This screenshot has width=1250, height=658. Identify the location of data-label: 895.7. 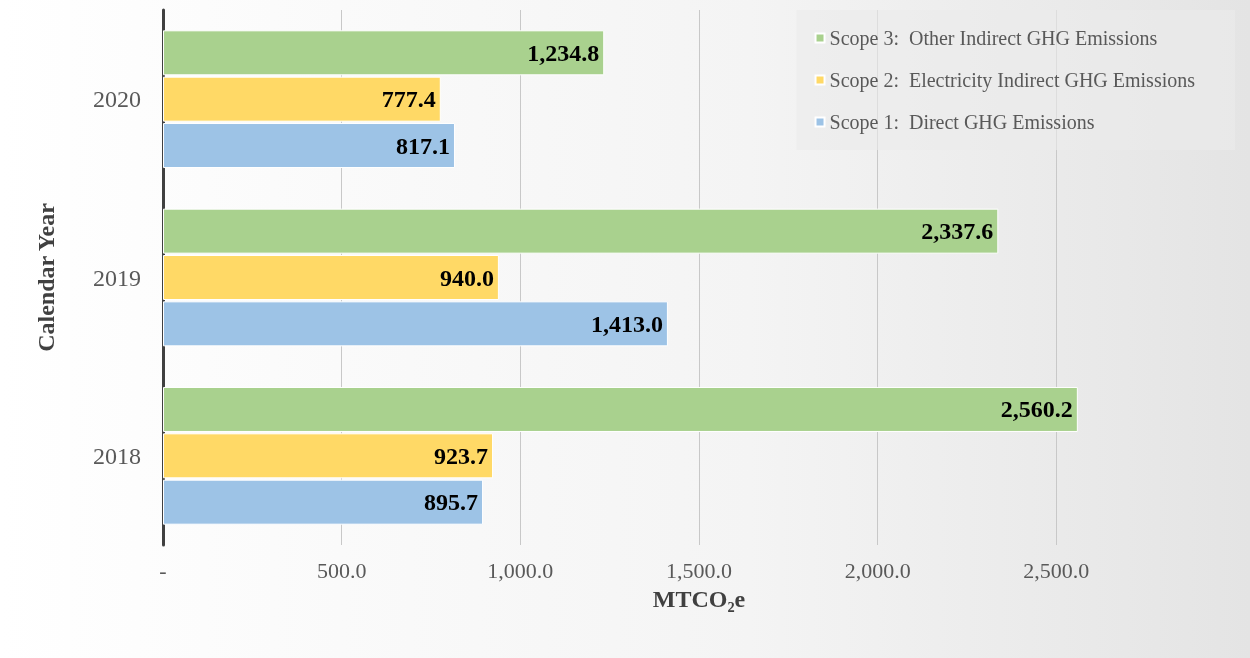
(451, 502).